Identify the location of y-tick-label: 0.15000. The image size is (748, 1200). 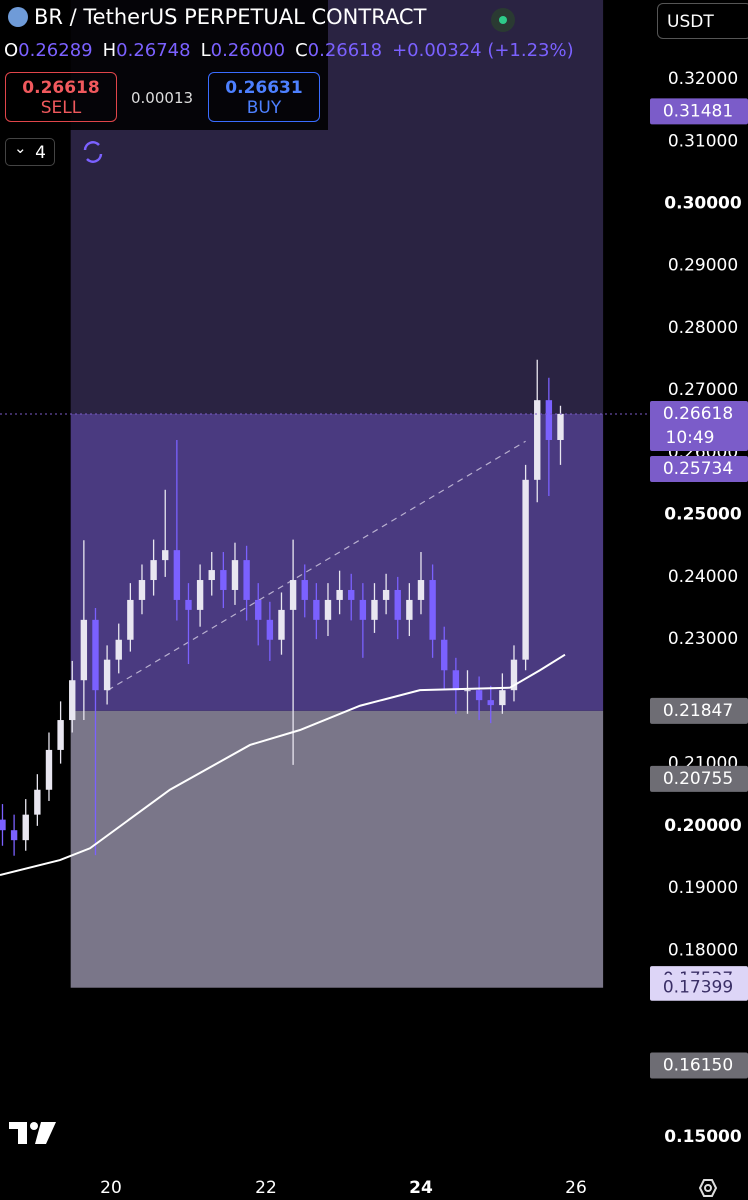
(703, 1137).